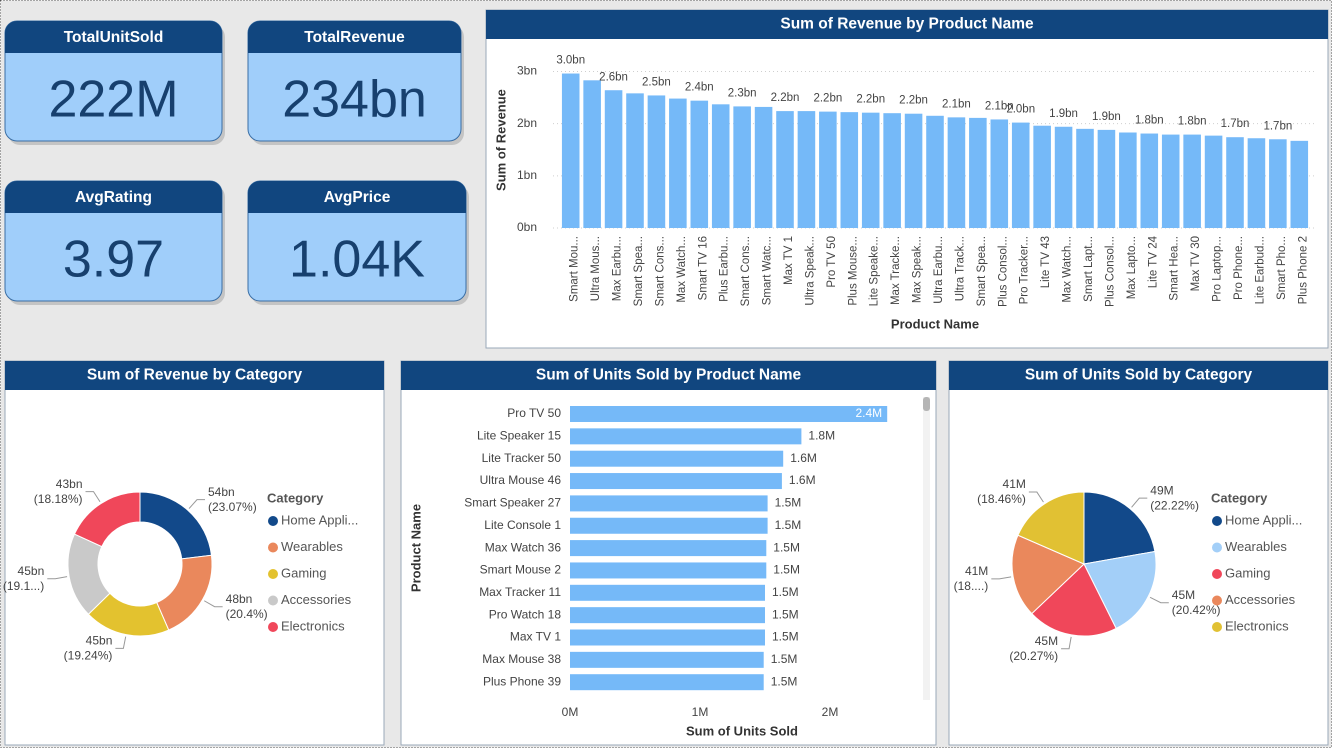 The width and height of the screenshot is (1332, 748). I want to click on y-tick-label: Max Mouse 38, so click(521, 659).